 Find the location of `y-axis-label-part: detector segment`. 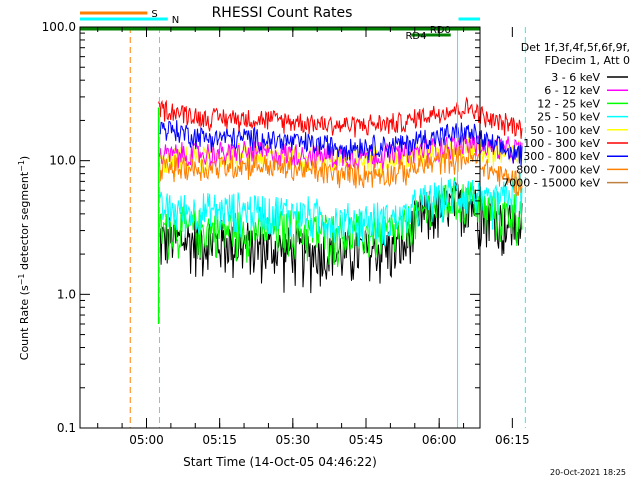

y-axis-label-part: detector segment is located at coordinates (24, 222).